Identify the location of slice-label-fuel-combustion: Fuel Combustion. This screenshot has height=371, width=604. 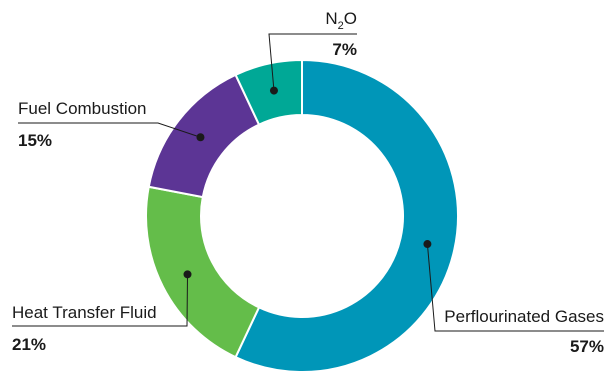
(82, 108).